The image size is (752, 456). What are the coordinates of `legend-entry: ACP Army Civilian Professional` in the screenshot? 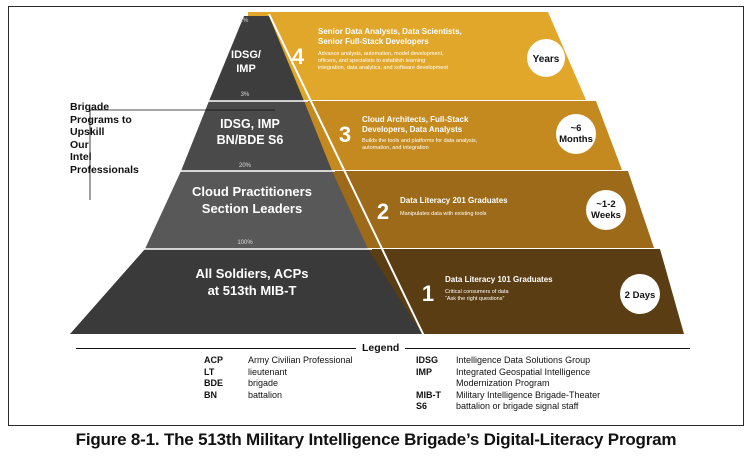 It's located at (278, 361).